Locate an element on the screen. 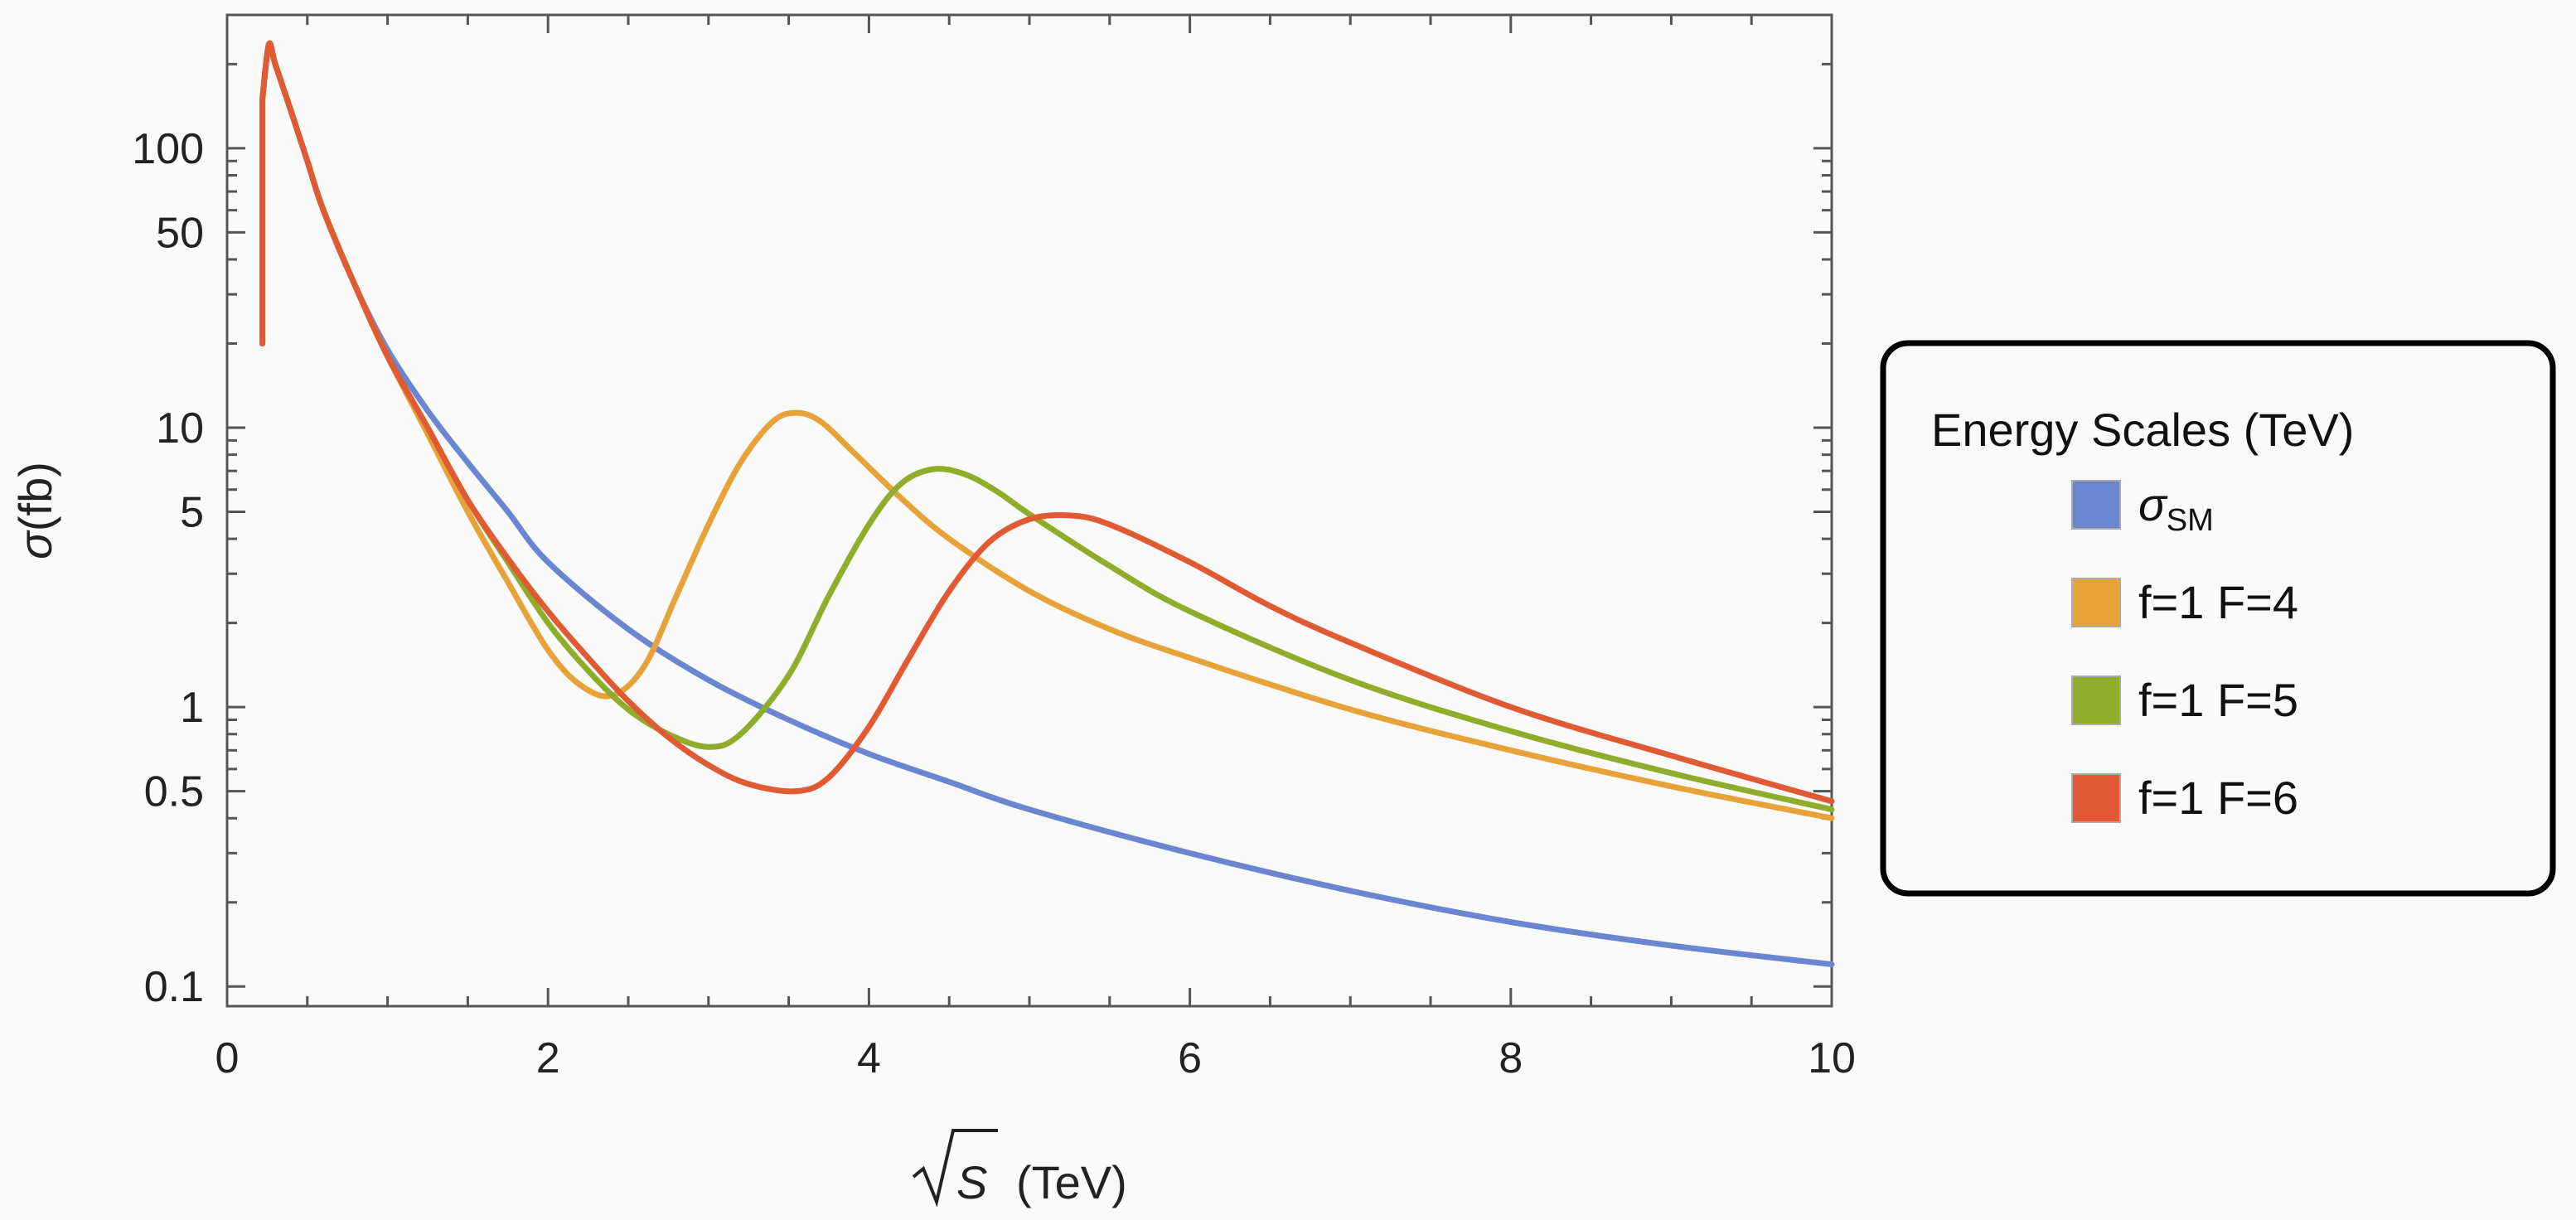 The image size is (2576, 1220). legend-label-subscript: SM is located at coordinates (2190, 520).